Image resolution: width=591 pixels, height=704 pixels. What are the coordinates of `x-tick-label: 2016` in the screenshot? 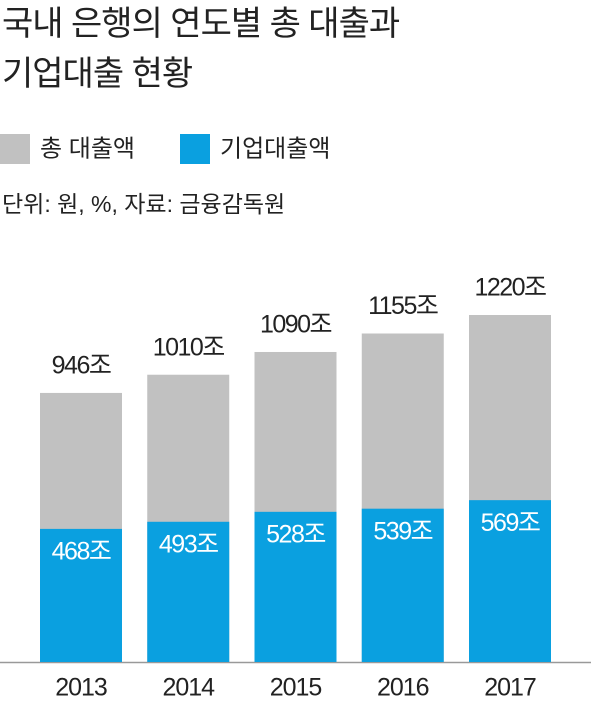 It's located at (403, 688).